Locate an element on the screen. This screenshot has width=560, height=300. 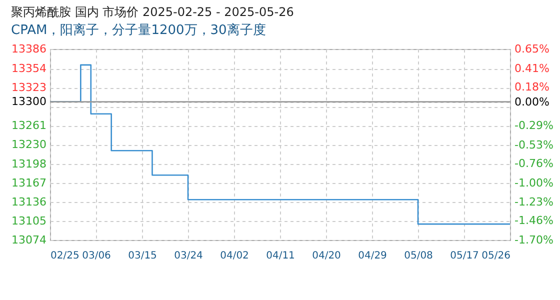
x-tick-label: 04/02 is located at coordinates (234, 256).